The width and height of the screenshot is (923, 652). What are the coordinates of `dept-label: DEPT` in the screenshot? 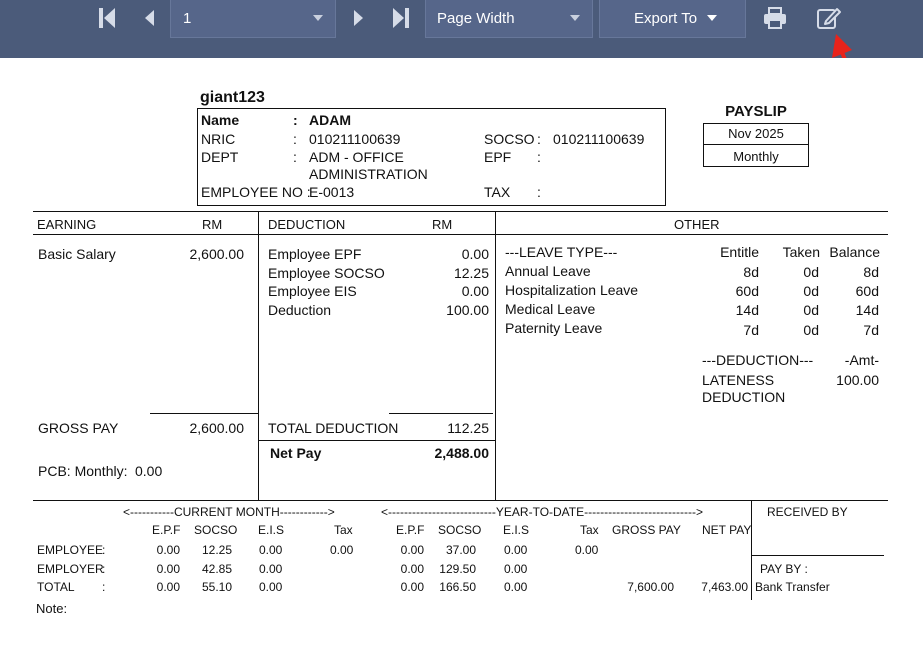 It's located at (220, 157).